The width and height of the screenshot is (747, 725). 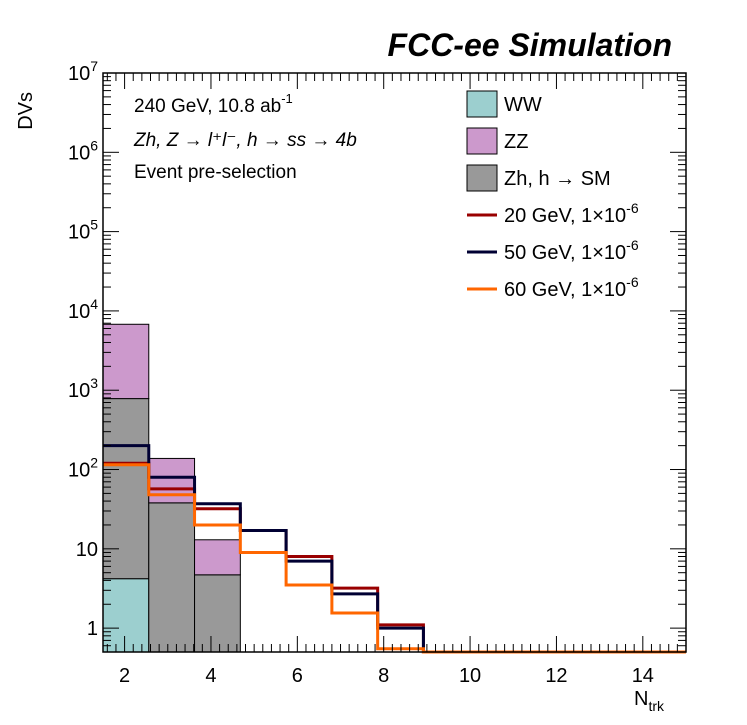 What do you see at coordinates (87, 550) in the screenshot?
I see `y-tick-label: 10` at bounding box center [87, 550].